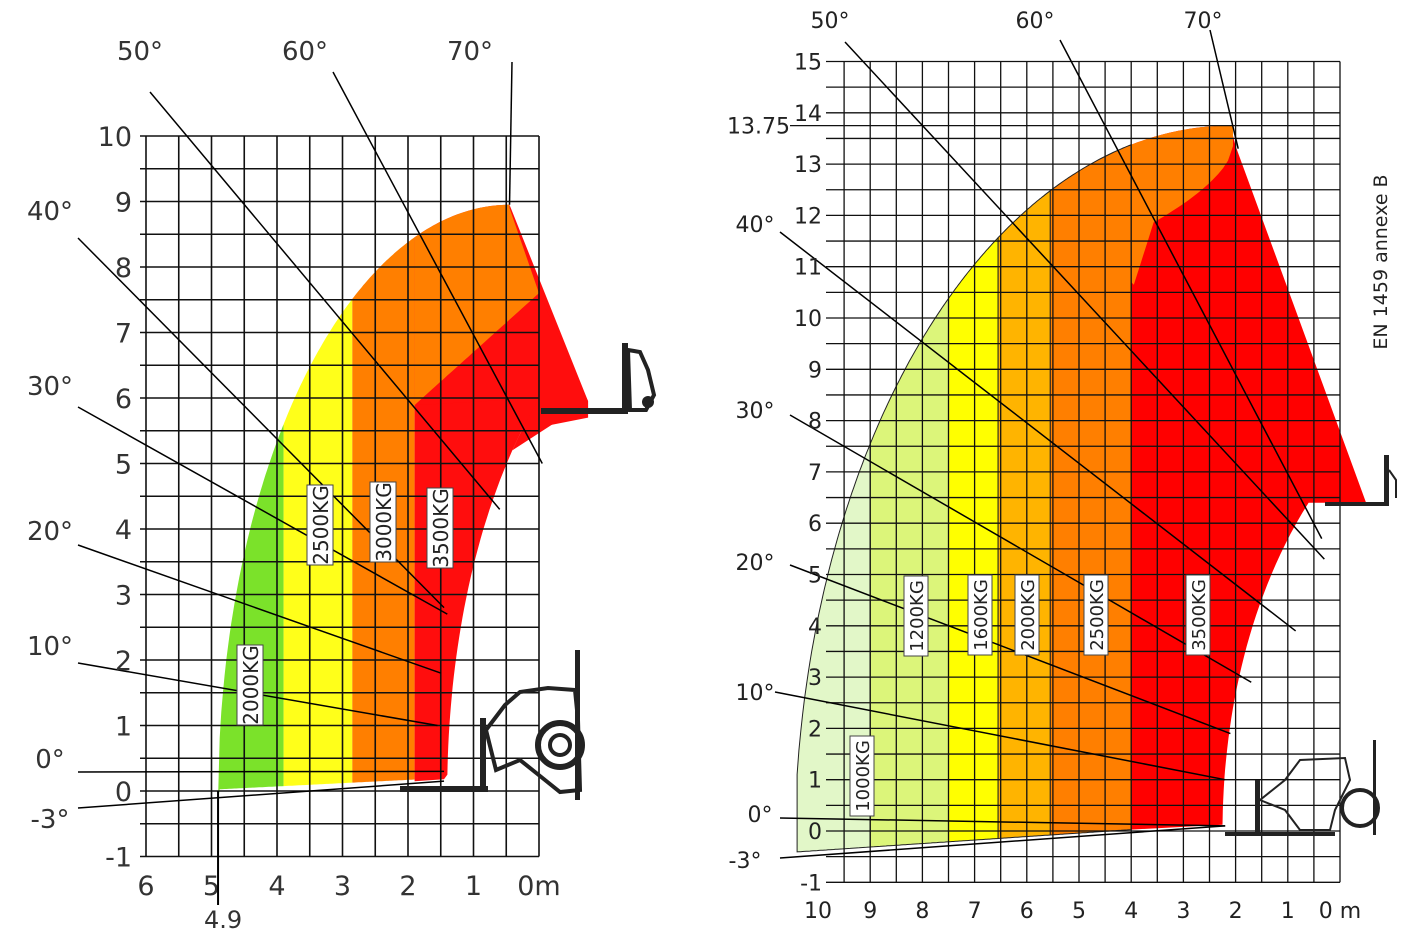 The width and height of the screenshot is (1421, 936). What do you see at coordinates (808, 268) in the screenshot?
I see `right-y-tick: 11` at bounding box center [808, 268].